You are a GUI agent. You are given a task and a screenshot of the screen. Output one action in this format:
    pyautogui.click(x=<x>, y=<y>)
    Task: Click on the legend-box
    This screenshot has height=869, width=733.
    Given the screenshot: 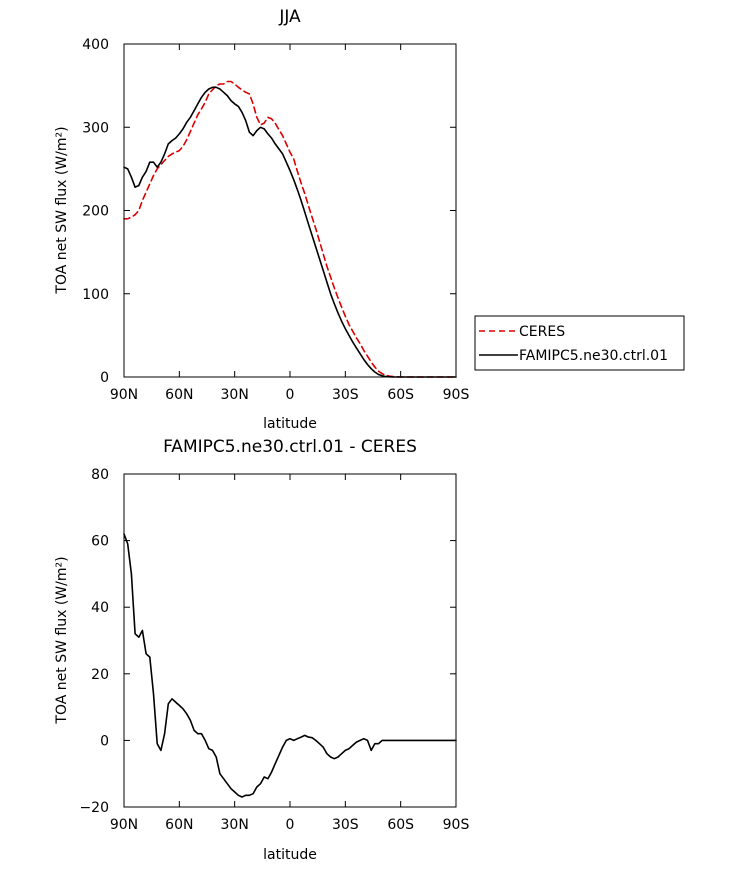 What is the action you would take?
    pyautogui.click(x=579, y=343)
    